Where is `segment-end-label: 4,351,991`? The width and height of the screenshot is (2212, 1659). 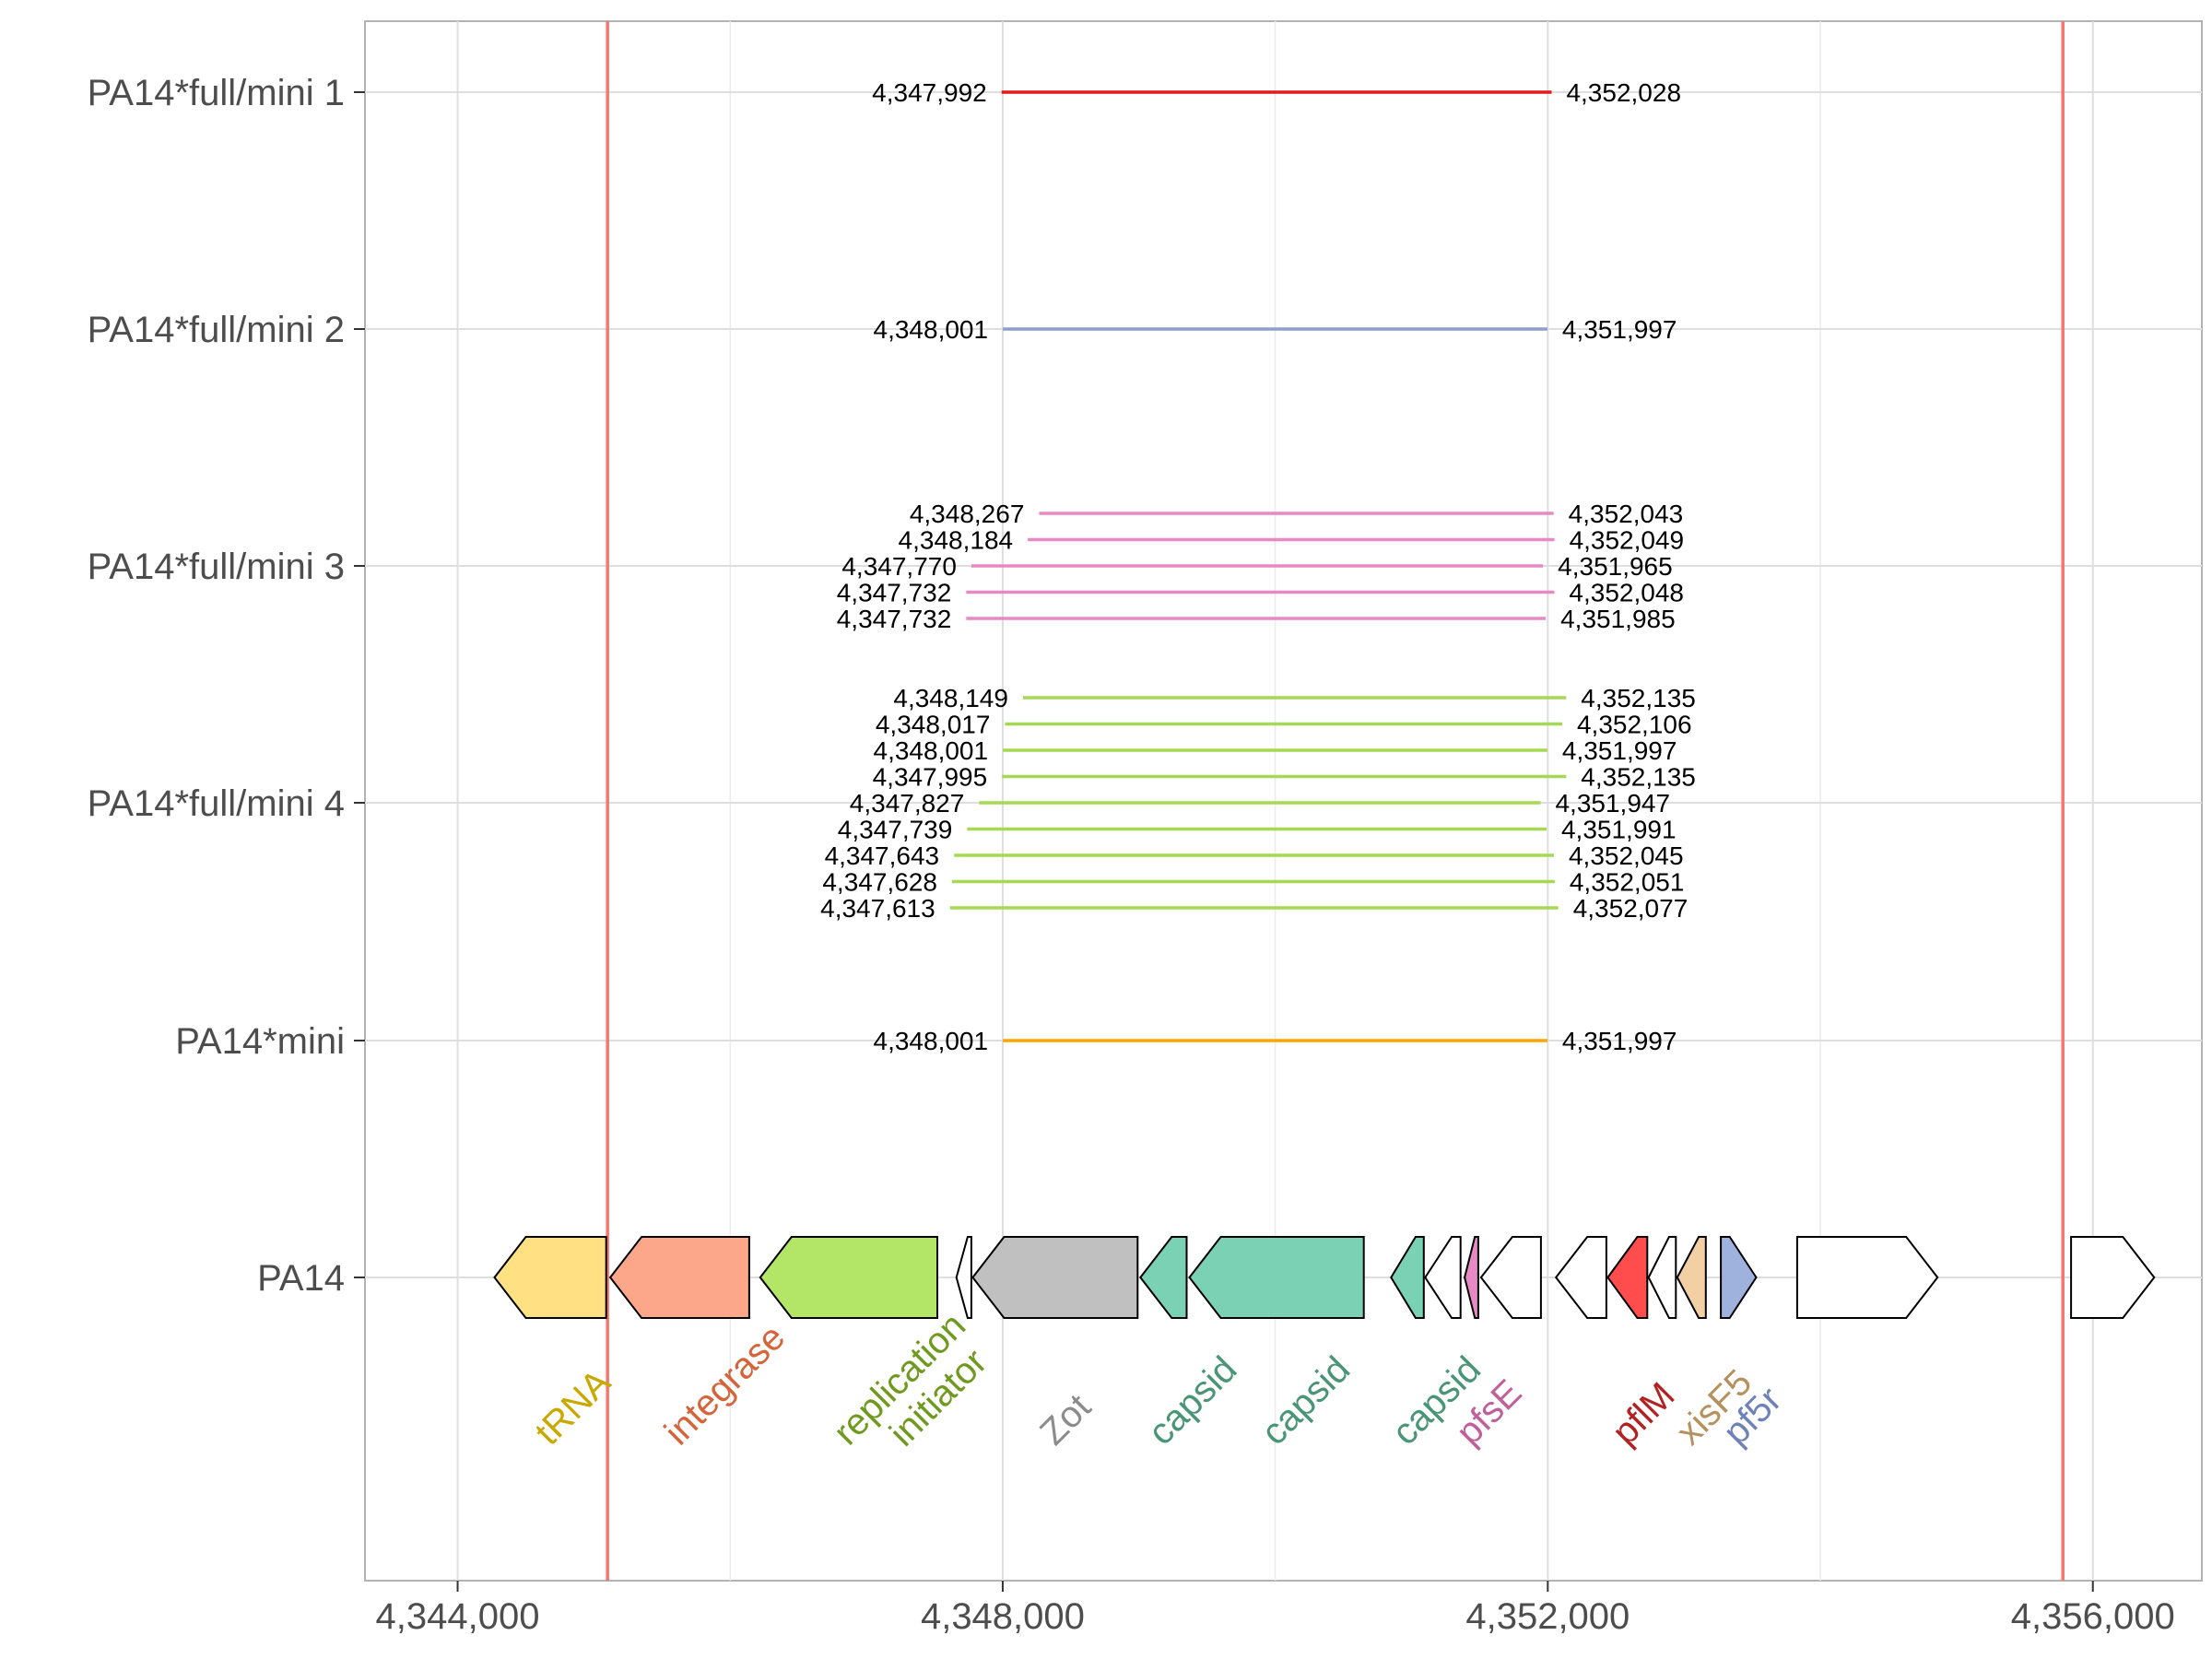
segment-end-label: 4,351,991 is located at coordinates (1619, 830).